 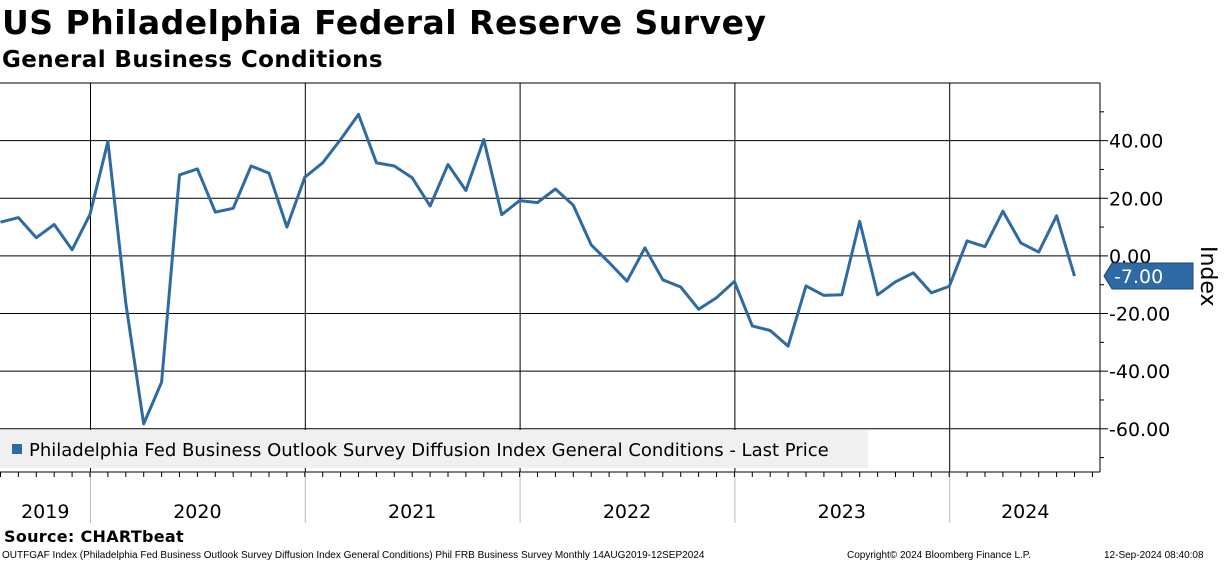 I want to click on y-tick-label: 0.00, so click(x=1130, y=257).